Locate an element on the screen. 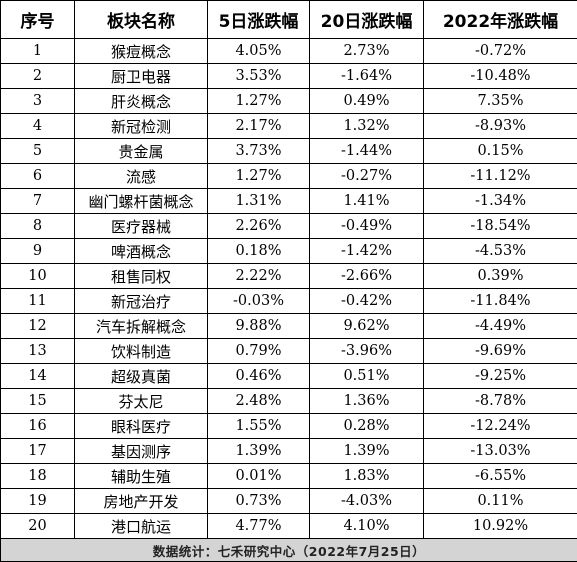  change-2022: -9.25% is located at coordinates (500, 376).